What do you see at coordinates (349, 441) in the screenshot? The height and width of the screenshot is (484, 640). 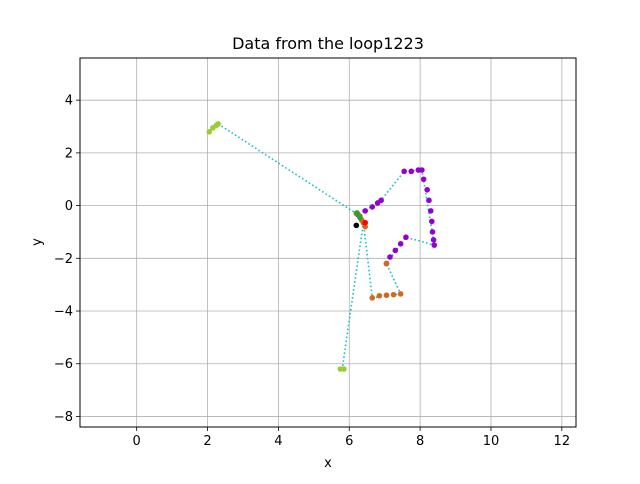 I see `x-tick-label: 6` at bounding box center [349, 441].